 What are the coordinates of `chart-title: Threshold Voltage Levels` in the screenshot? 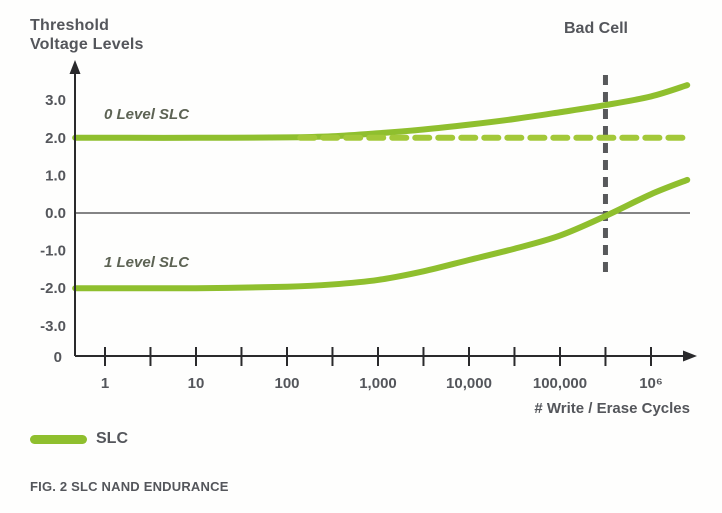 It's located at (87, 35).